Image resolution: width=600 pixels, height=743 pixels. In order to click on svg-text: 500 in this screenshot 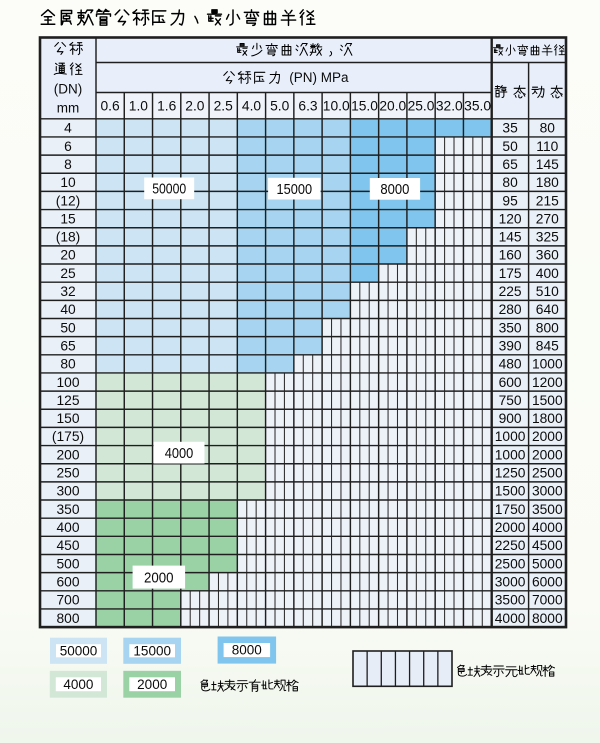, I will do `click(67, 563)`.